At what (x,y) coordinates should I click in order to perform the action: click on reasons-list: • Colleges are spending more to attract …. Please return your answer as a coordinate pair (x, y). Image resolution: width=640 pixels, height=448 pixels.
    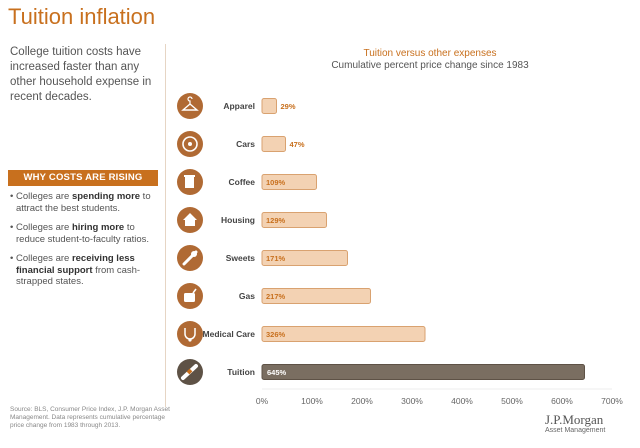
    Looking at the image, I should click on (85, 243).